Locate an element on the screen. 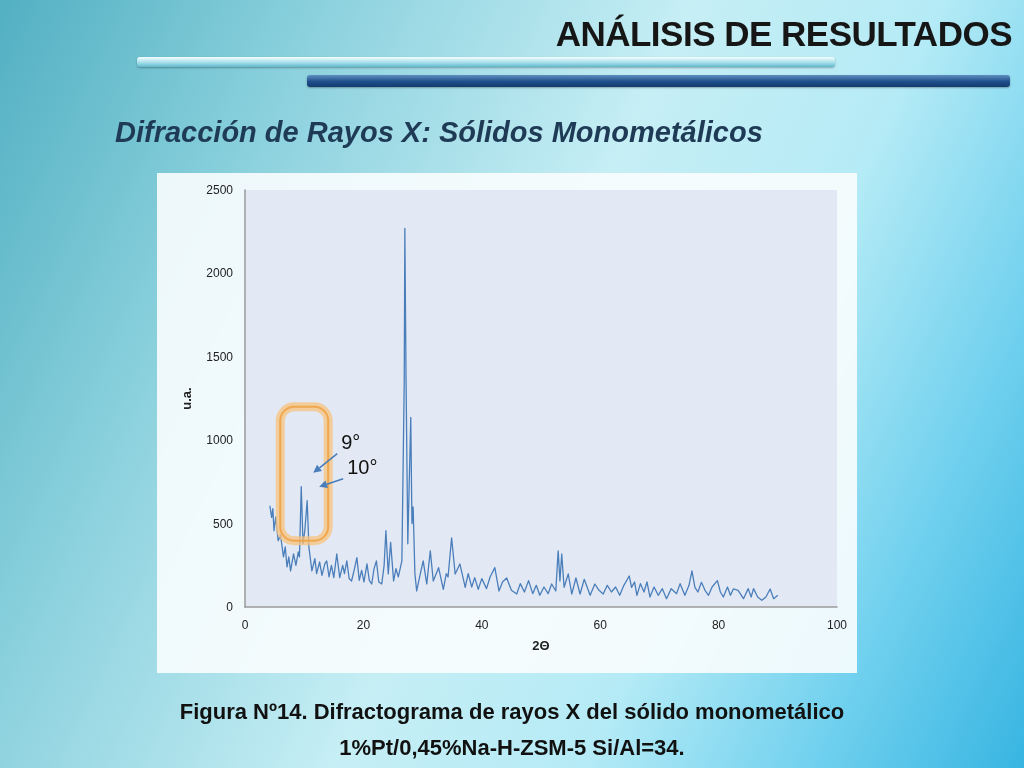  x-tick-label: 20 is located at coordinates (363, 625).